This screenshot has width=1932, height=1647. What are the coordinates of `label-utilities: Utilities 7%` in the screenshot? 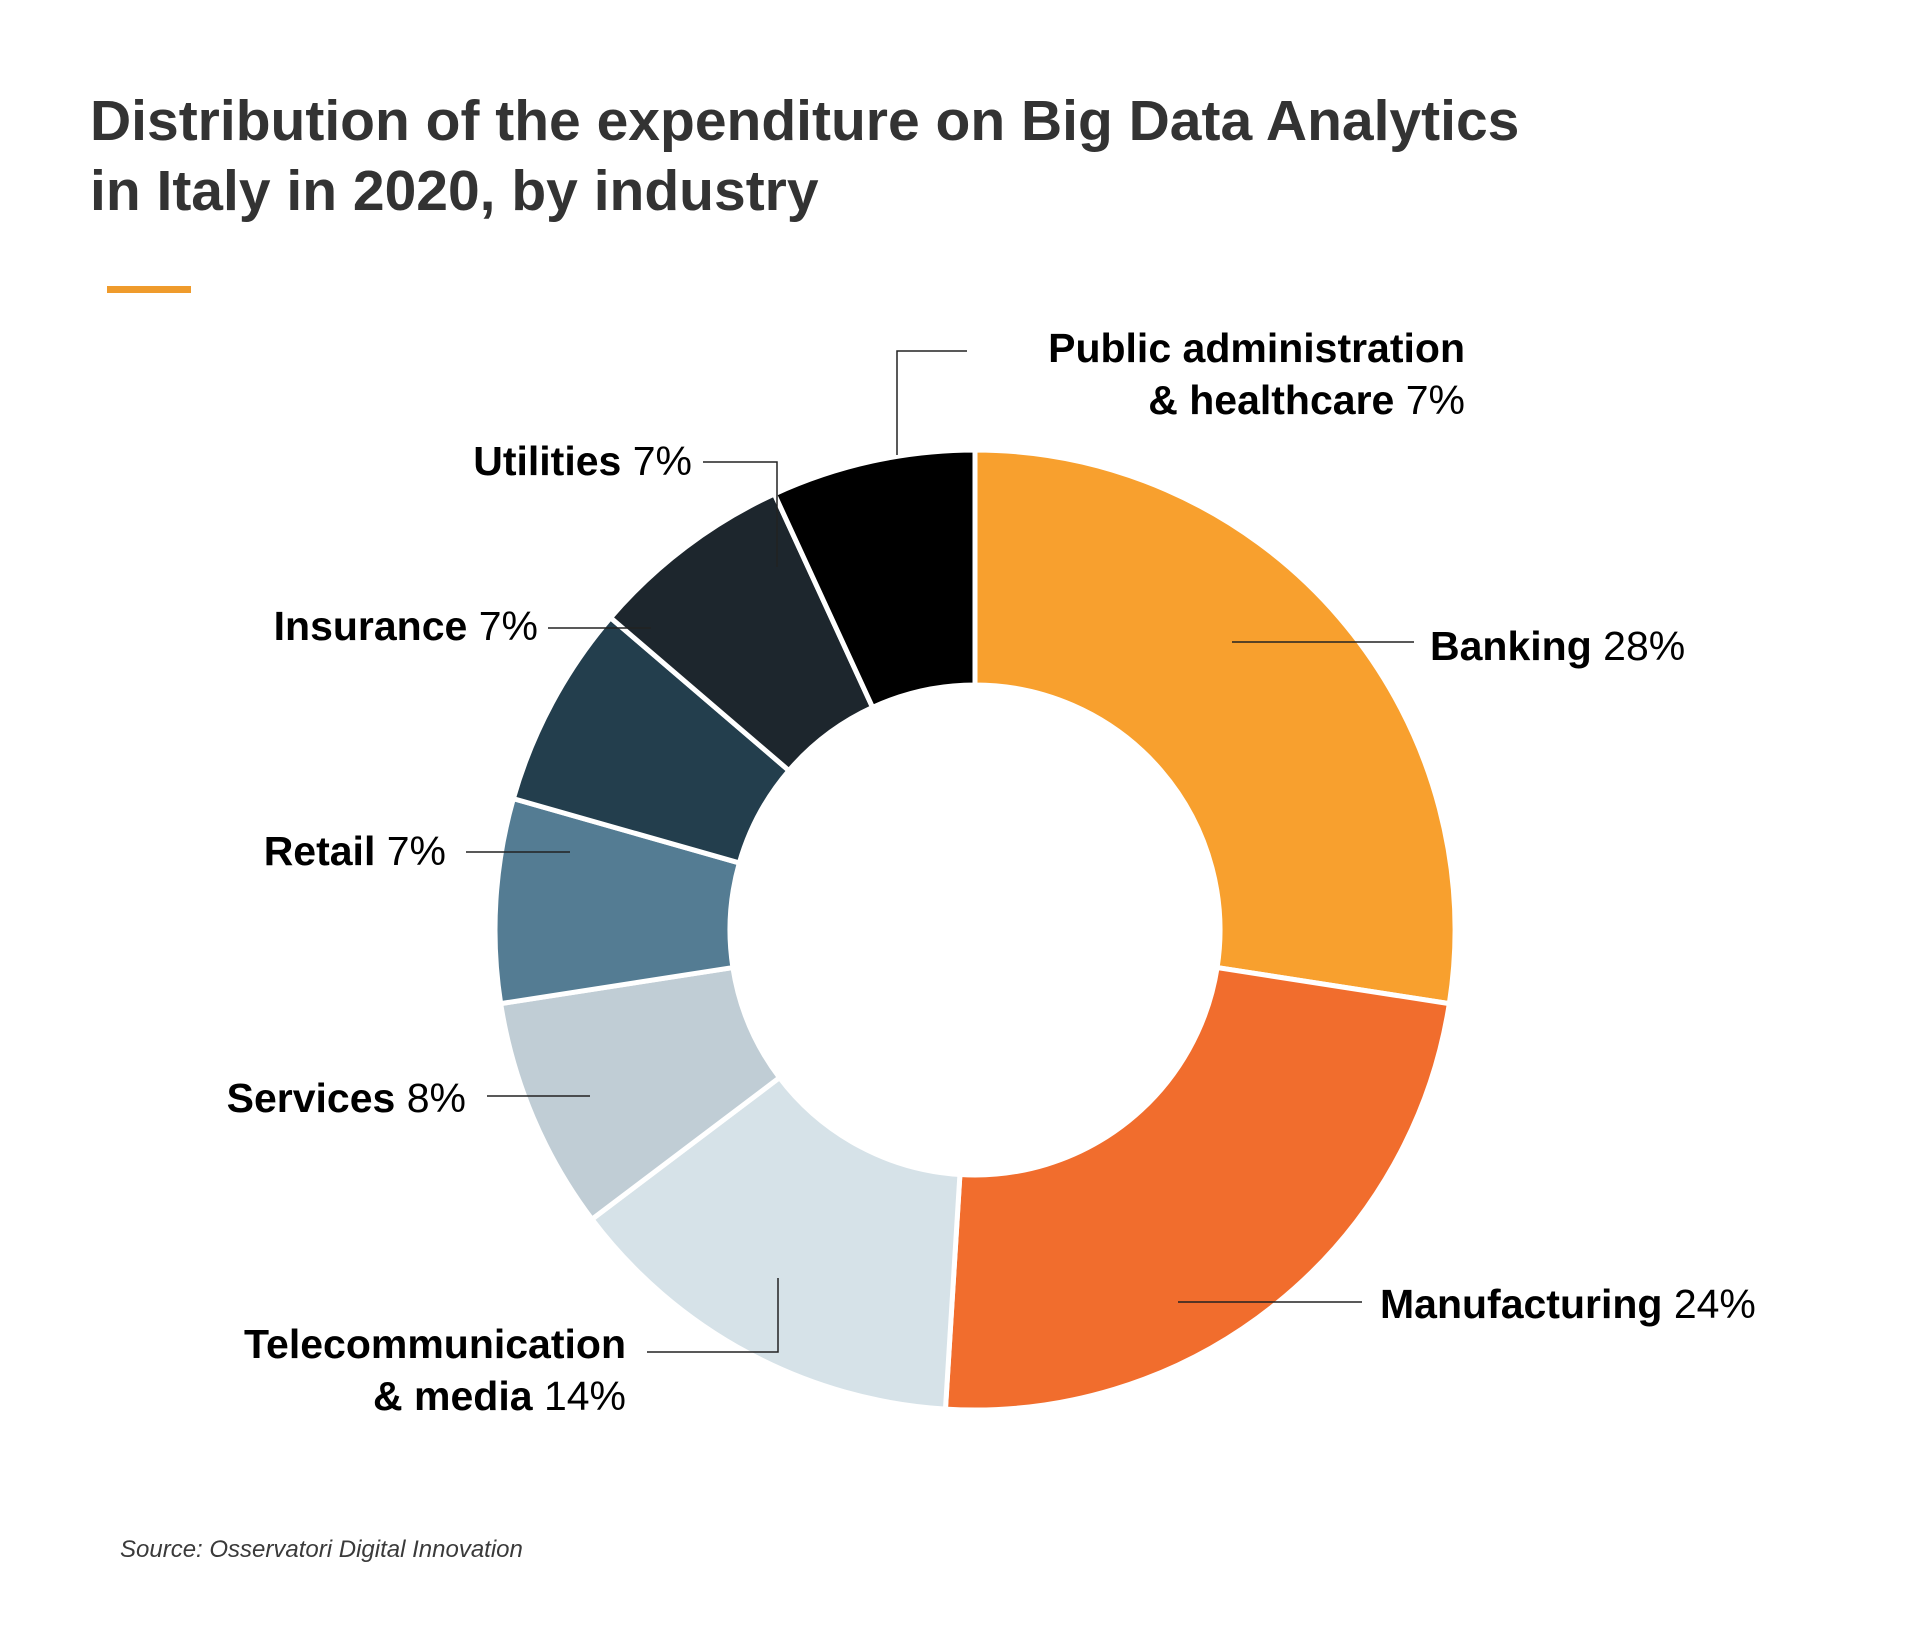 It's located at (582, 461).